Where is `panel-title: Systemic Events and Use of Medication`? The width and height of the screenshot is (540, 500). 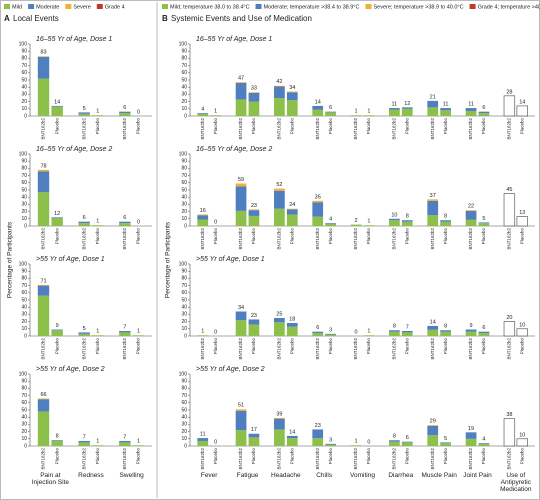
panel-title: Systemic Events and Use of Medication is located at coordinates (241, 18).